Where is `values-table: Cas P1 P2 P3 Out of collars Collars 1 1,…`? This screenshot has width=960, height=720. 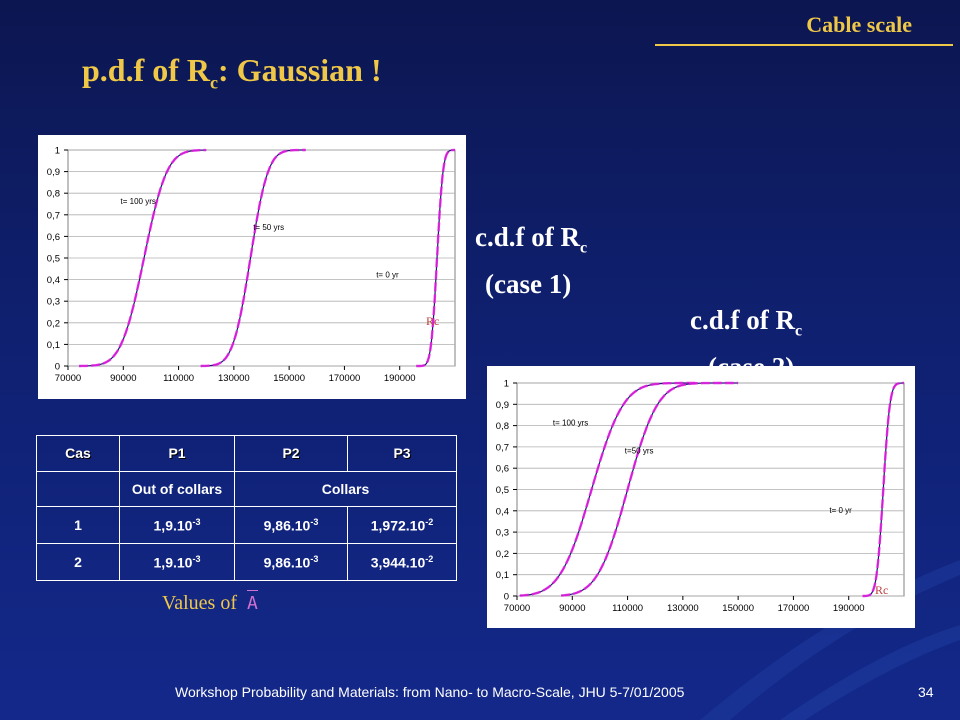
values-table: Cas P1 P2 P3 Out of collars Collars 1 1,… is located at coordinates (246, 508).